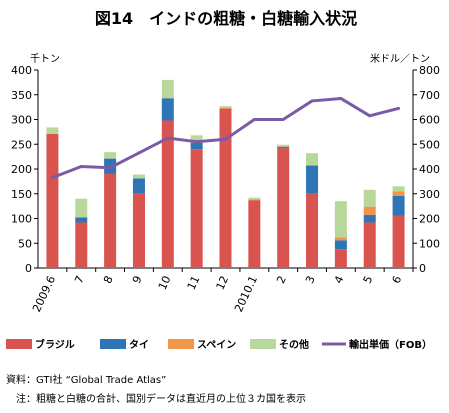 The width and height of the screenshot is (449, 413). What do you see at coordinates (281, 280) in the screenshot?
I see `x-tick-label: 2` at bounding box center [281, 280].